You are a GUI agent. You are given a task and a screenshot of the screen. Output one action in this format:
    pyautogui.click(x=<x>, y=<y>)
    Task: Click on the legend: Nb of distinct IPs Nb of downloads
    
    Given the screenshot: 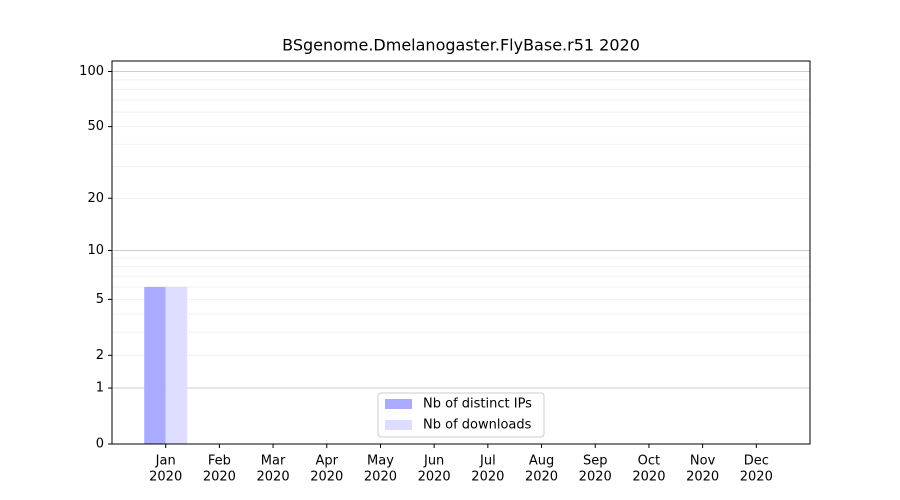 What is the action you would take?
    pyautogui.click(x=461, y=415)
    